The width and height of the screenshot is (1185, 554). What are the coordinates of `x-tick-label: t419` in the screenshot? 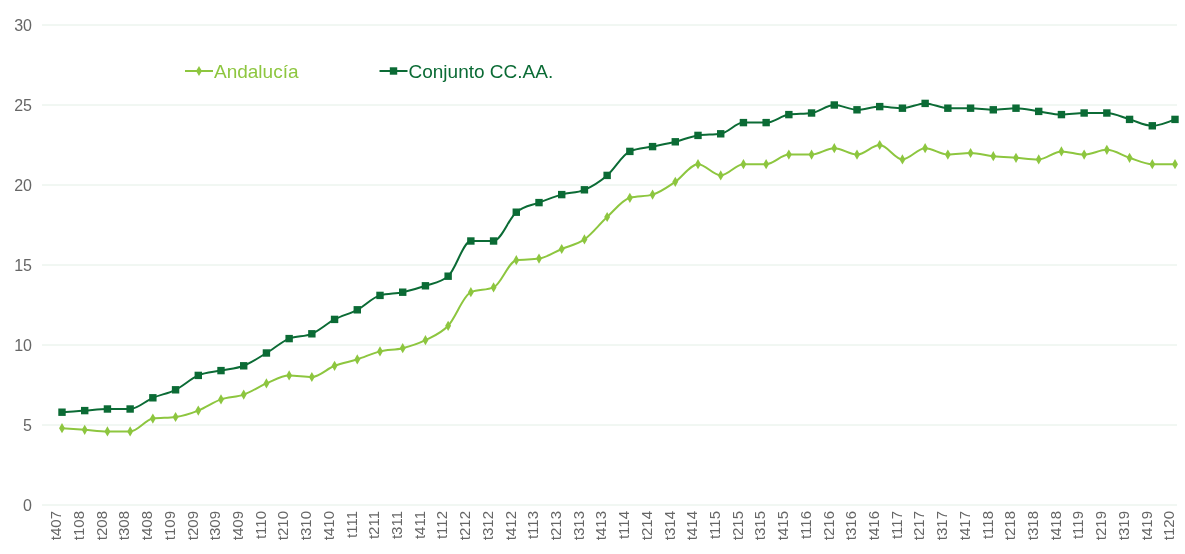 It's located at (1146, 526).